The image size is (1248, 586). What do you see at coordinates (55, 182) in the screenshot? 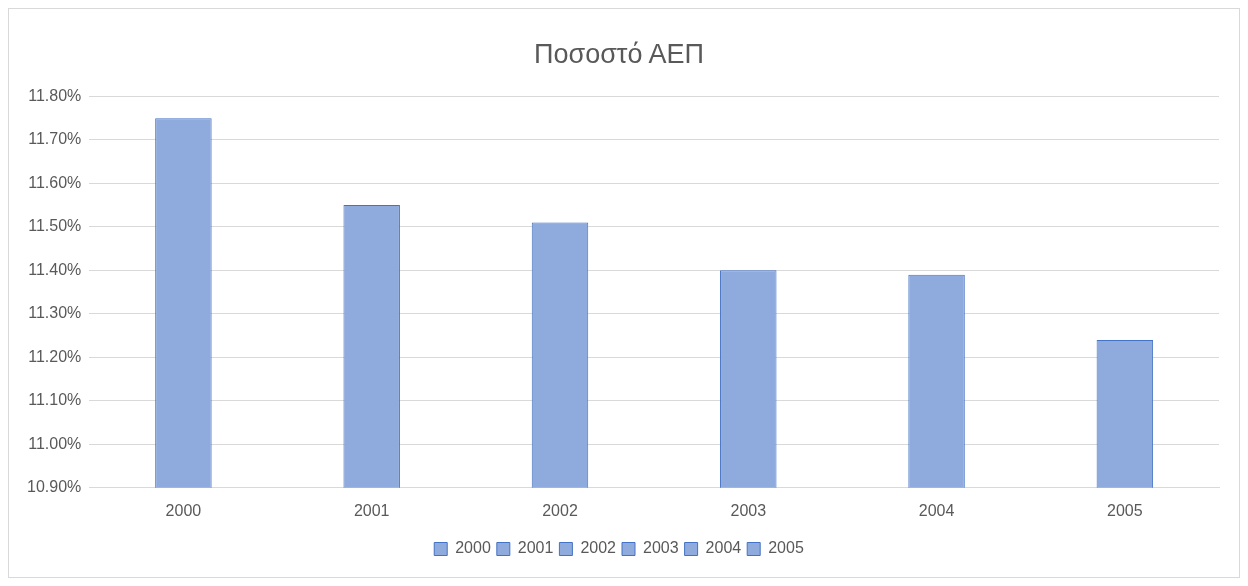
I see `y-tick-label: 11.60%` at bounding box center [55, 182].